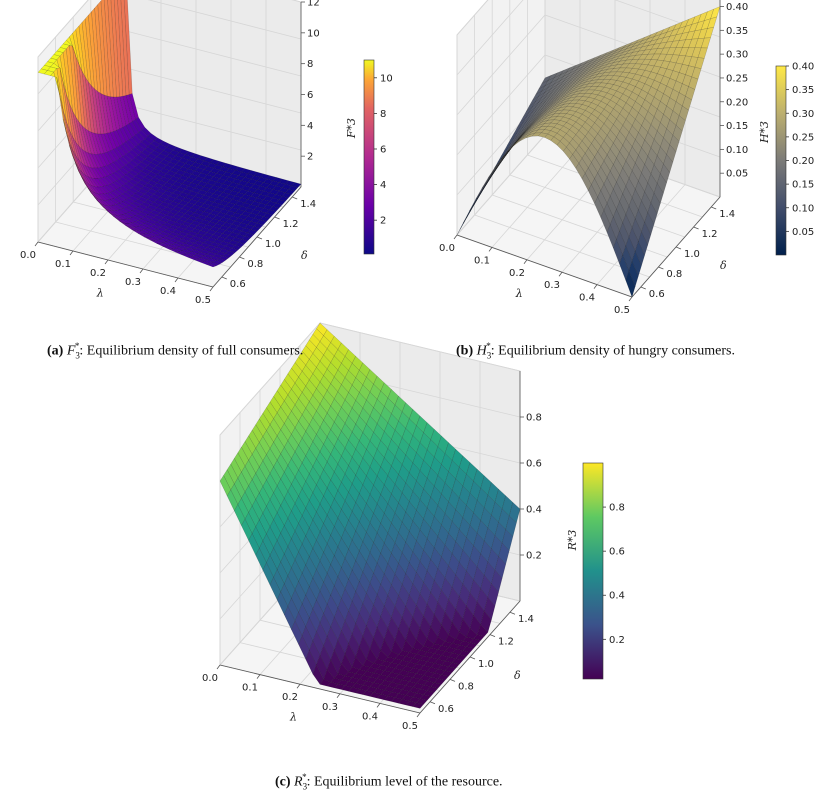 The width and height of the screenshot is (838, 798). What do you see at coordinates (383, 221) in the screenshot?
I see `colorbar-tick-label: 2` at bounding box center [383, 221].